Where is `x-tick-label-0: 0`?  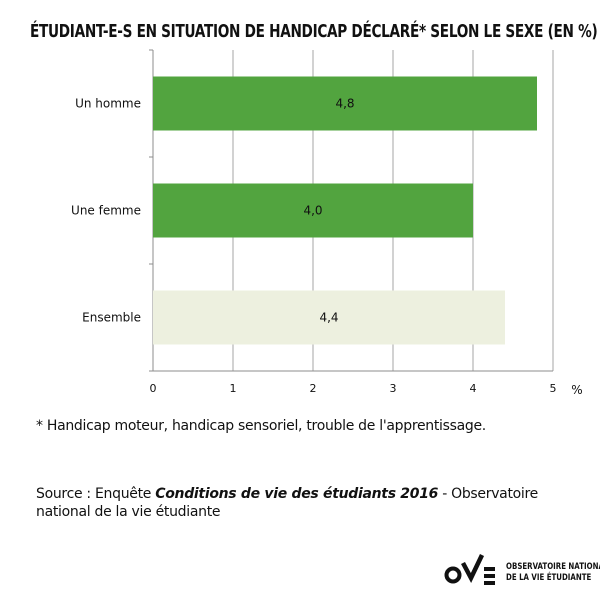
x-tick-label-0: 0 is located at coordinates (153, 388).